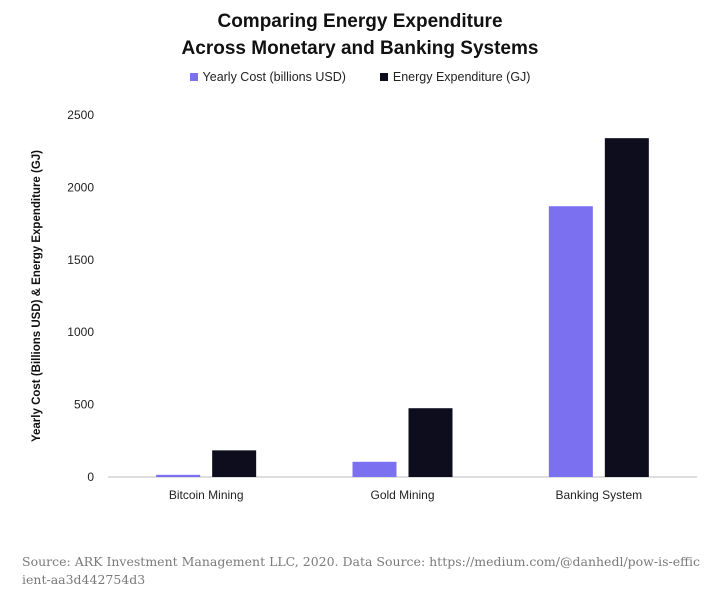 This screenshot has height=602, width=720. I want to click on y-tick-label: 2000, so click(80, 187).